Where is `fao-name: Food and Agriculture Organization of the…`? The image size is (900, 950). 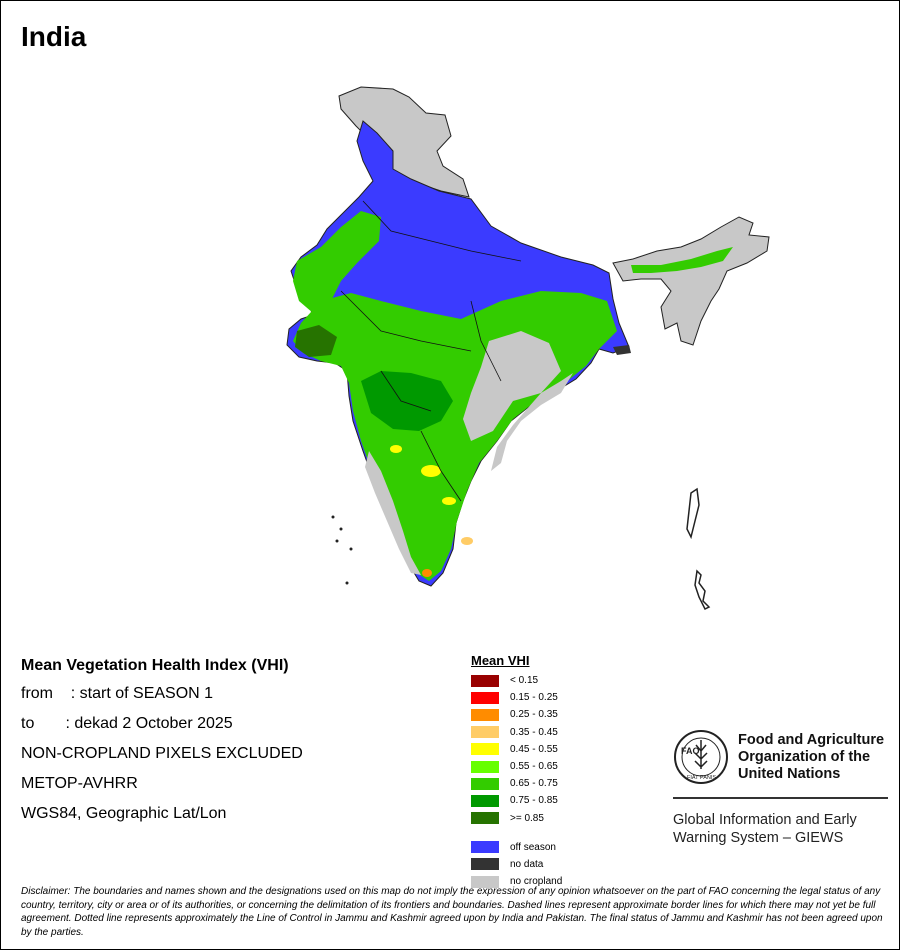 fao-name: Food and Agriculture Organization of the… is located at coordinates (811, 757).